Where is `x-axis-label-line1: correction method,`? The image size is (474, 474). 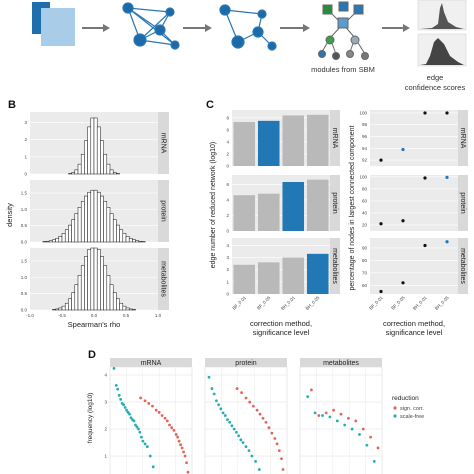
x-axis-label-line1: correction method, is located at coordinates (414, 323).